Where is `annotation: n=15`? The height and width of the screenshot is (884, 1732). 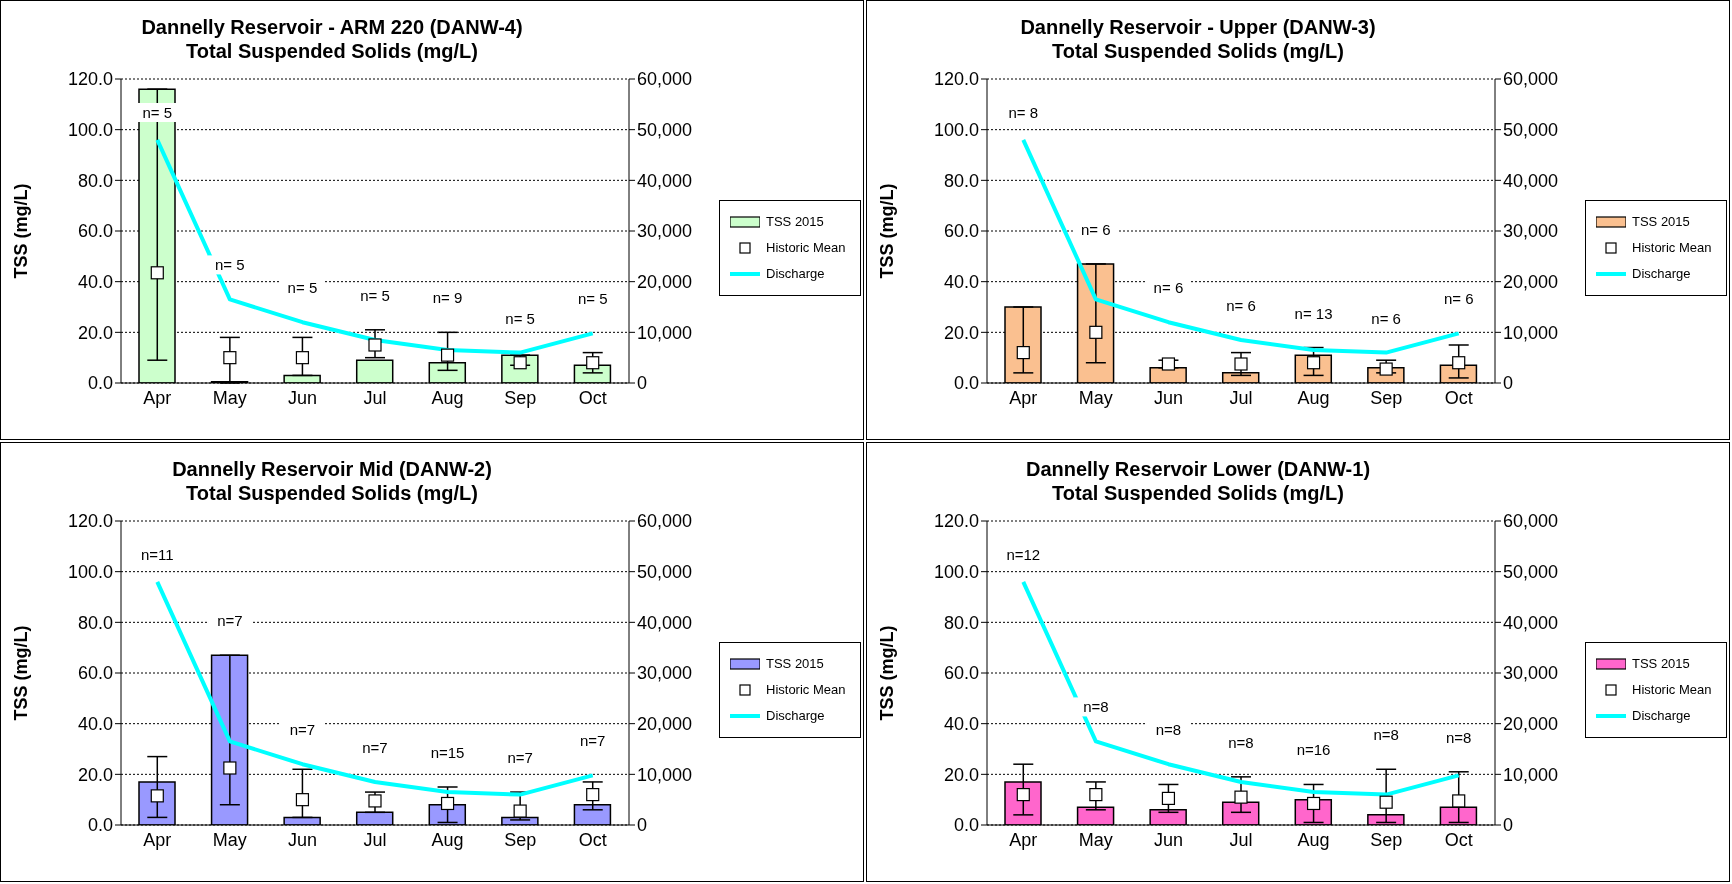
annotation: n=15 is located at coordinates (447, 752).